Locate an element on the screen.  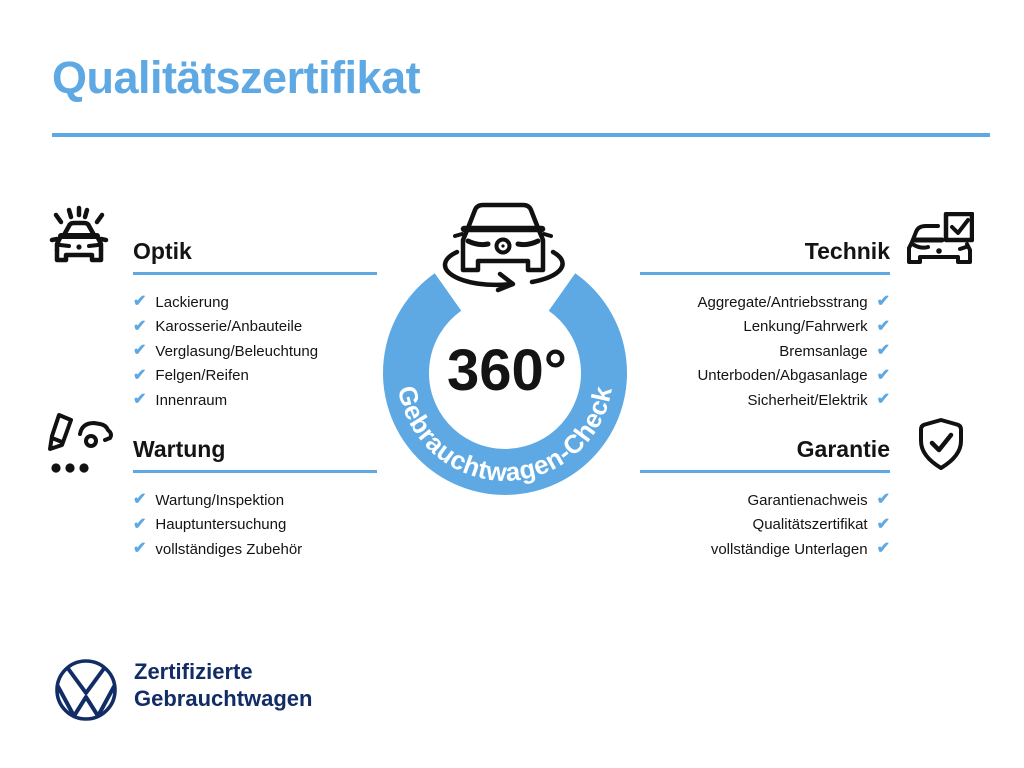
rotation-arrow-icon is located at coordinates (503, 271).